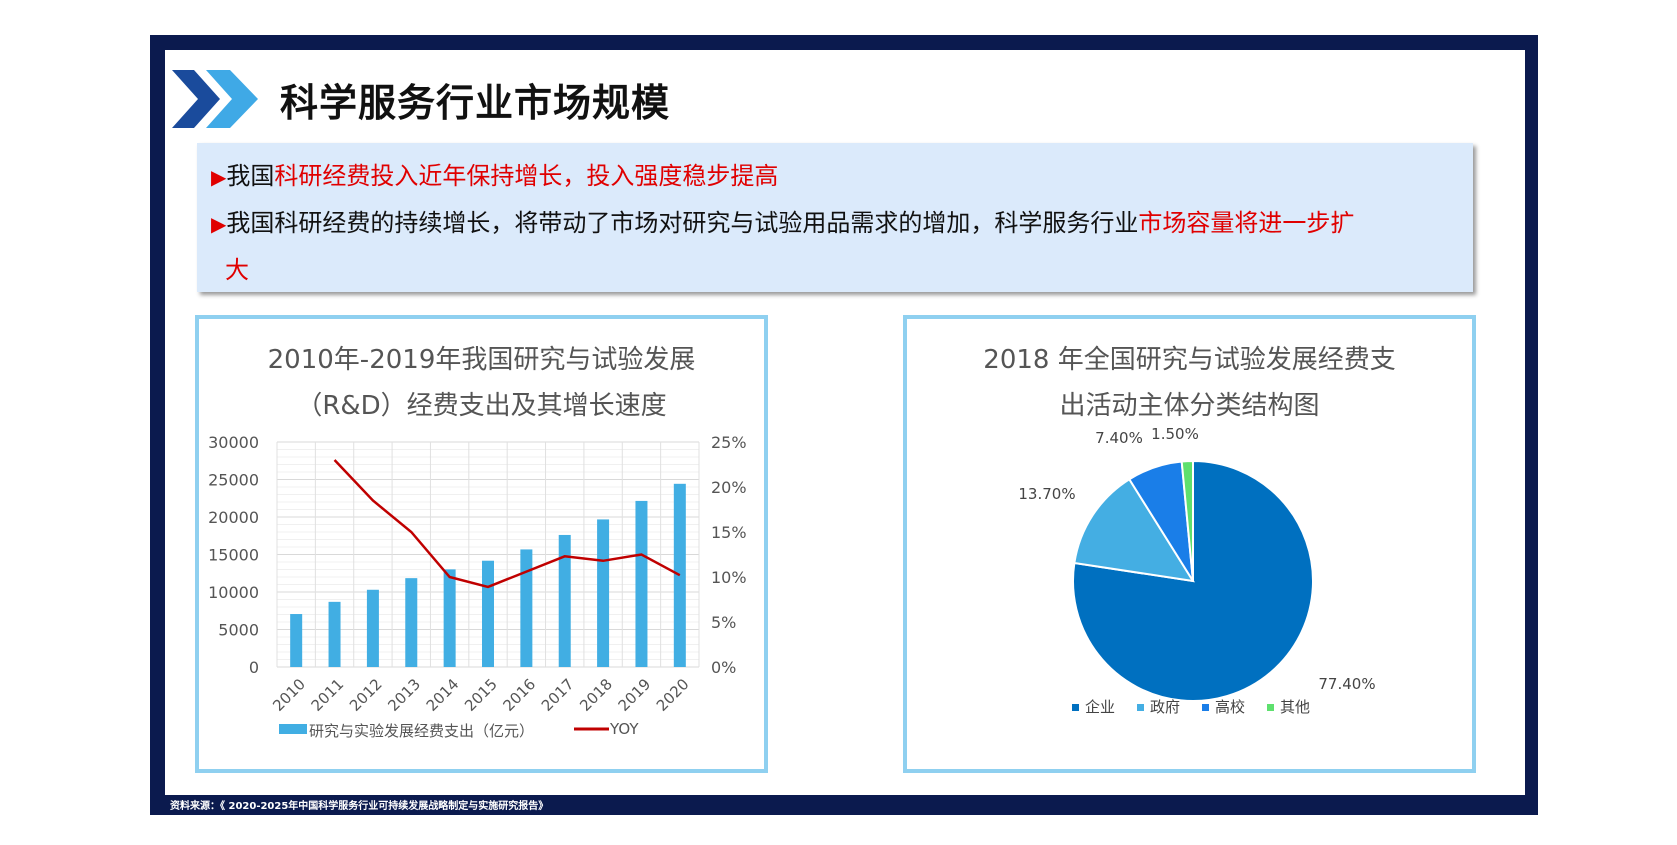 The height and width of the screenshot is (845, 1677). Describe the element at coordinates (519, 695) in the screenshot. I see `x-tick-label: 2016` at that location.